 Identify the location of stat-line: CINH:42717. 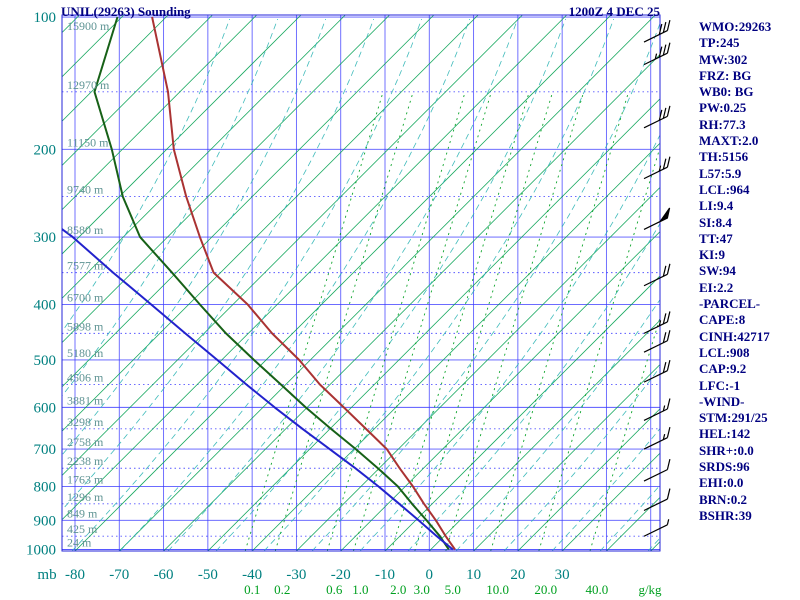
(734, 336).